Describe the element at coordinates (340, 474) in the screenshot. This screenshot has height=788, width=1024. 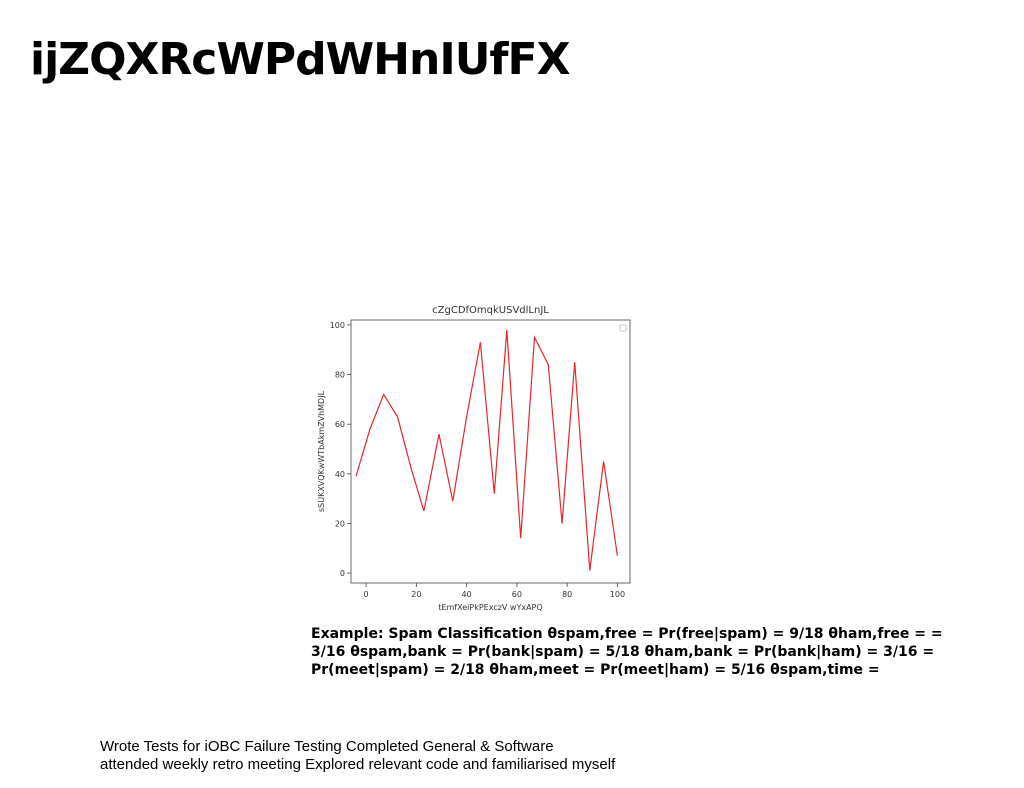
I see `y-tick-label: 40` at that location.